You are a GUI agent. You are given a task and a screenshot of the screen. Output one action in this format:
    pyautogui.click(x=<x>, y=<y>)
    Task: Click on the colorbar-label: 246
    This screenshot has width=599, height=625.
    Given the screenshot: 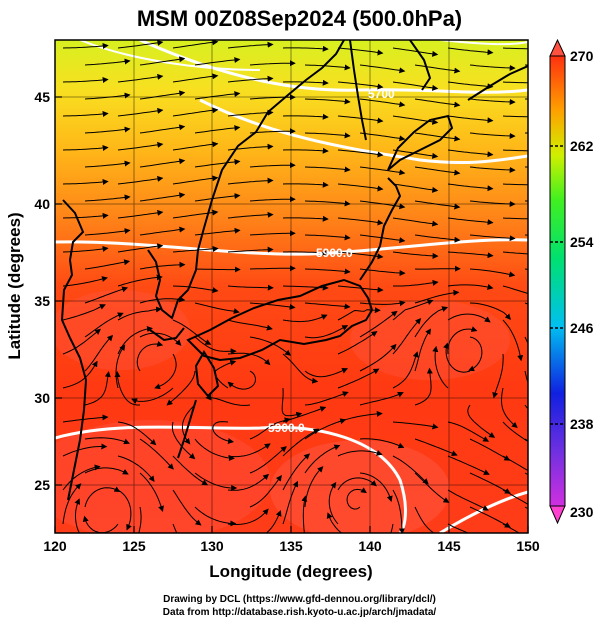 What is the action you would take?
    pyautogui.click(x=582, y=328)
    